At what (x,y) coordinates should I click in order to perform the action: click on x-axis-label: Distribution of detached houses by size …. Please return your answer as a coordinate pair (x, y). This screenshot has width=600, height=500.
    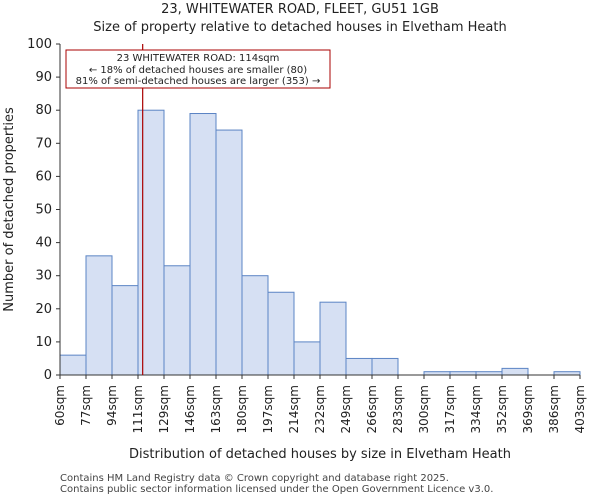
    Looking at the image, I should click on (320, 454).